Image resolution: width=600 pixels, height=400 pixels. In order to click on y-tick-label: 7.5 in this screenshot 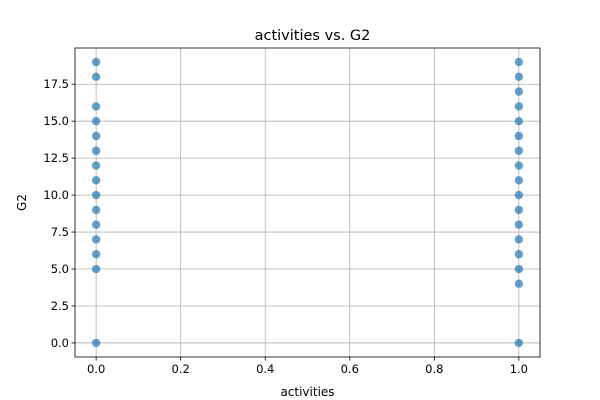, I will do `click(60, 232)`.